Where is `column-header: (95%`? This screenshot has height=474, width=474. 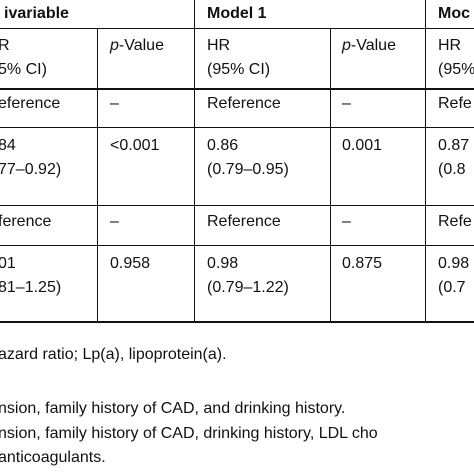 column-header: (95% is located at coordinates (456, 69).